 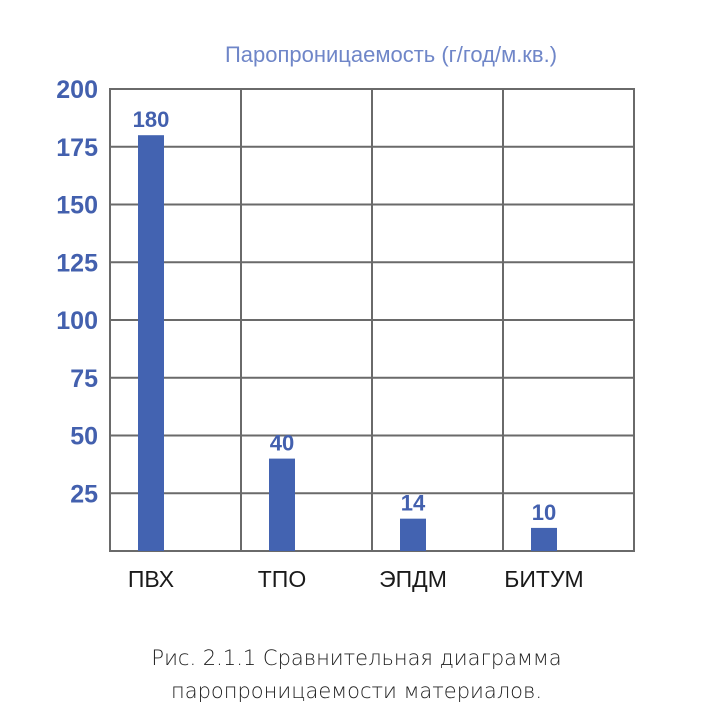 I want to click on y-tick-label: 200, so click(x=77, y=90).